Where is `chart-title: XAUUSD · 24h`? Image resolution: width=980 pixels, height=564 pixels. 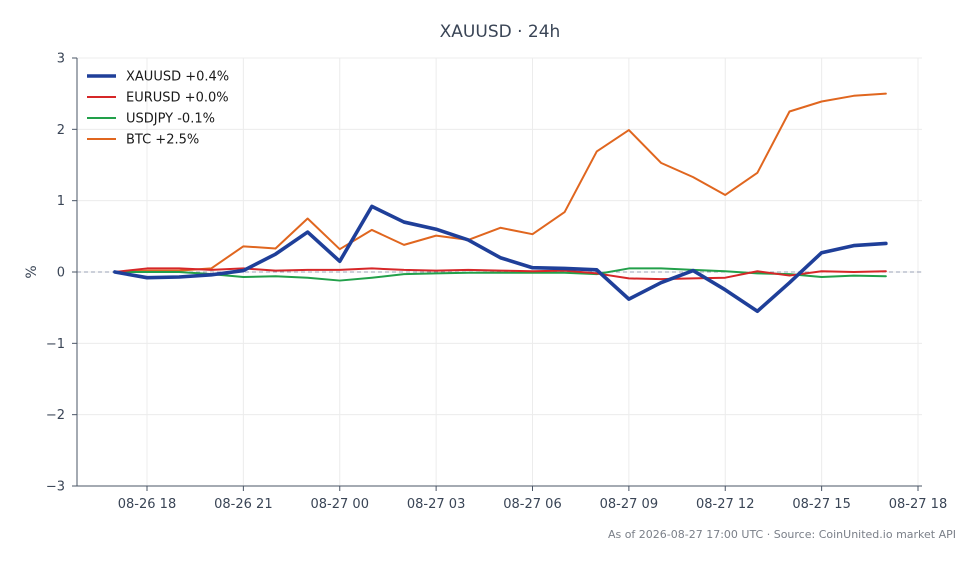 chart-title: XAUUSD · 24h is located at coordinates (500, 32).